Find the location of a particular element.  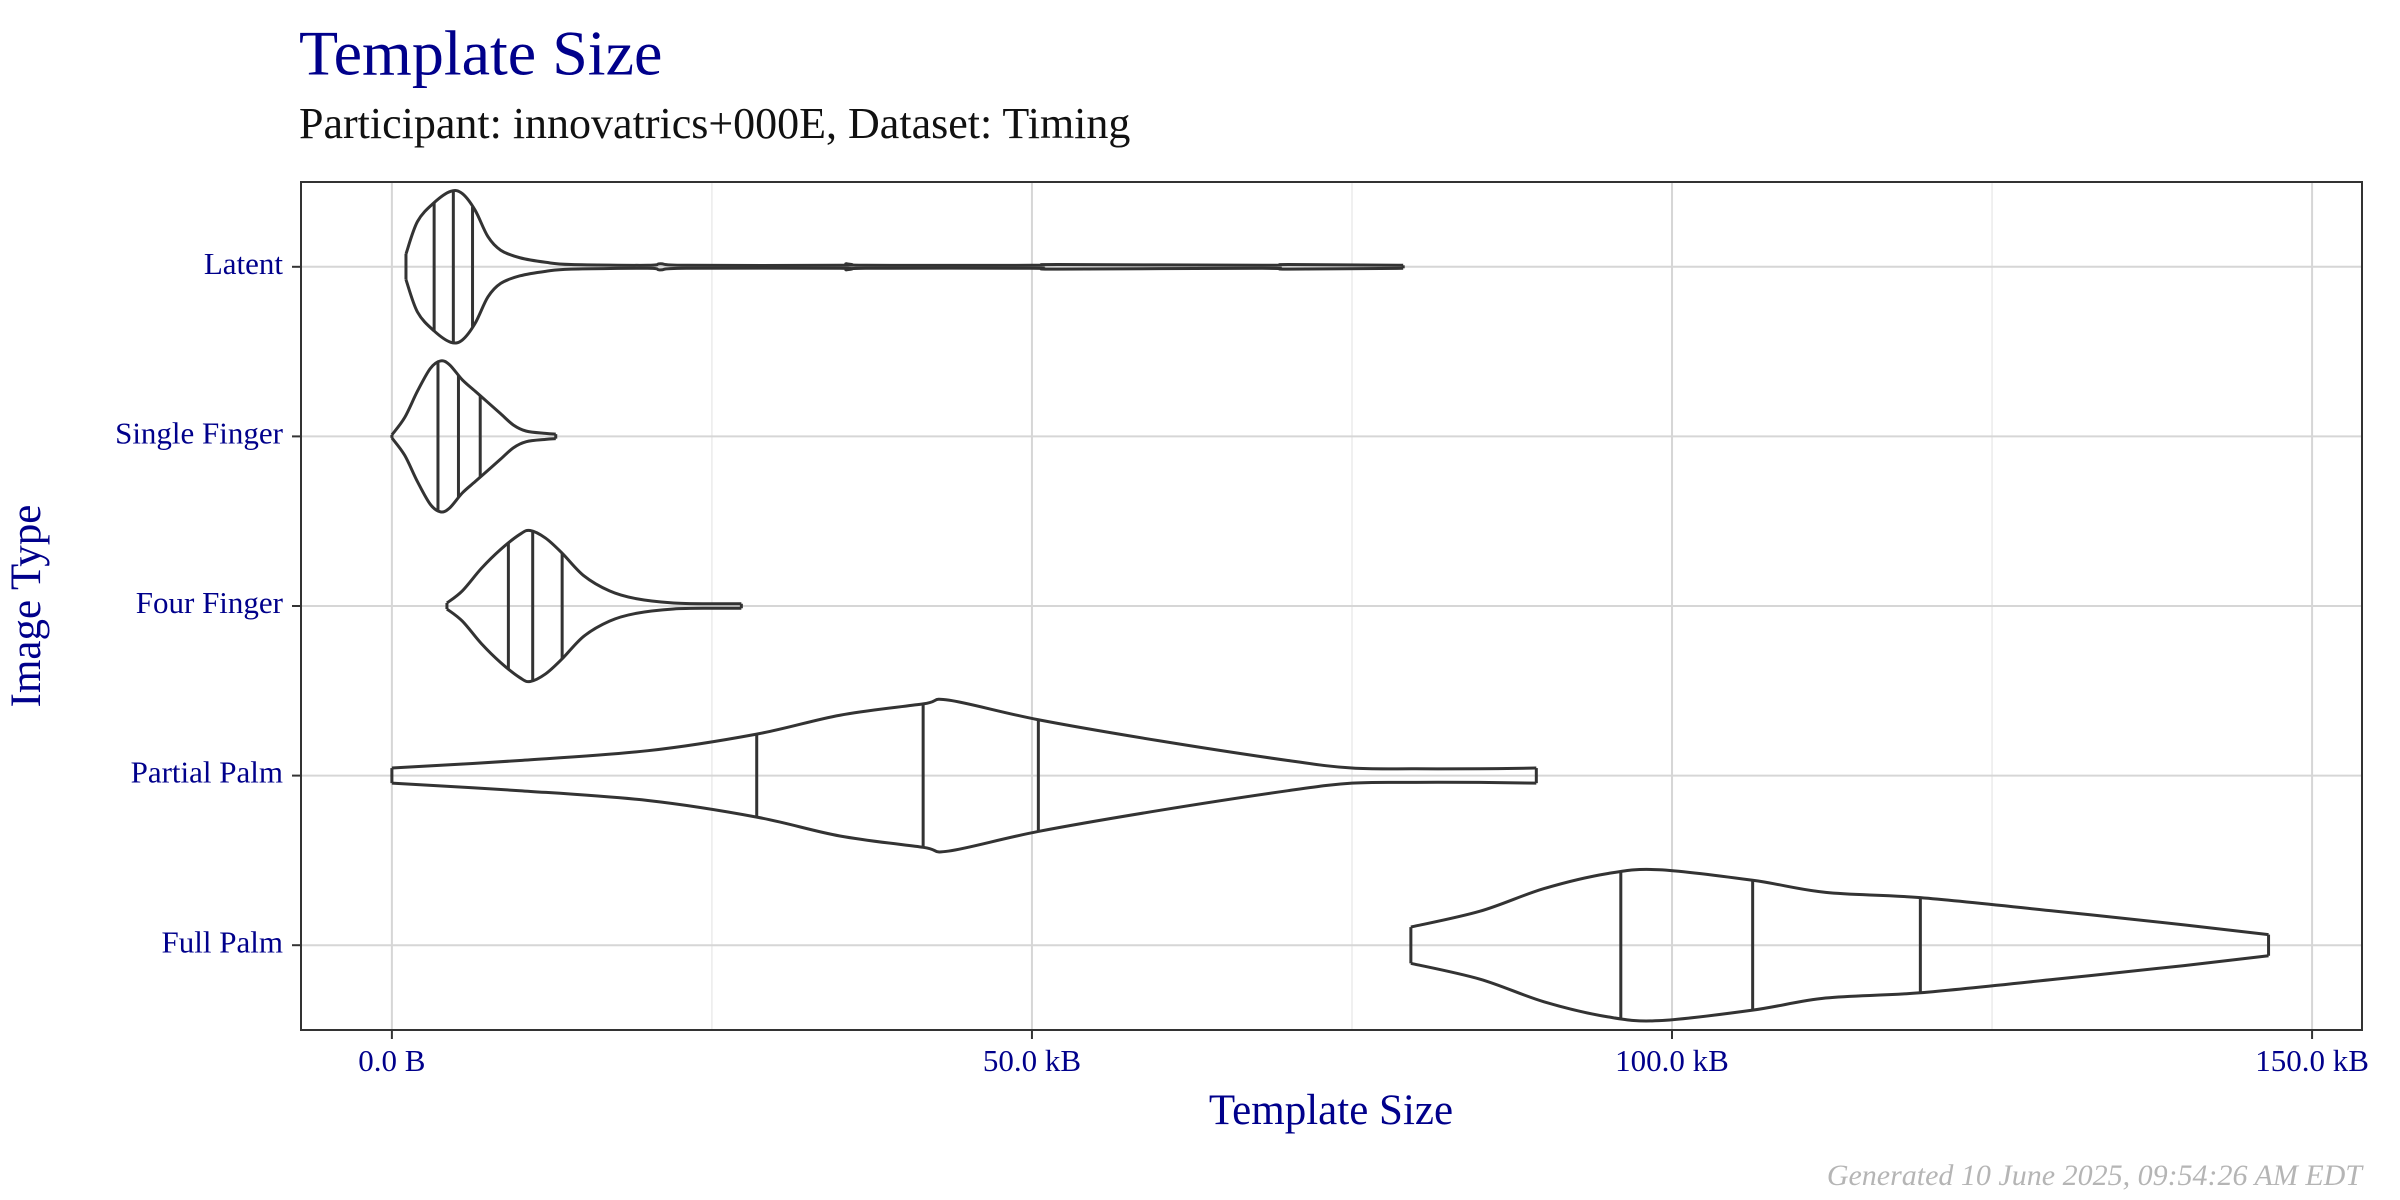

y-axis-title: Image Type is located at coordinates (26, 606).